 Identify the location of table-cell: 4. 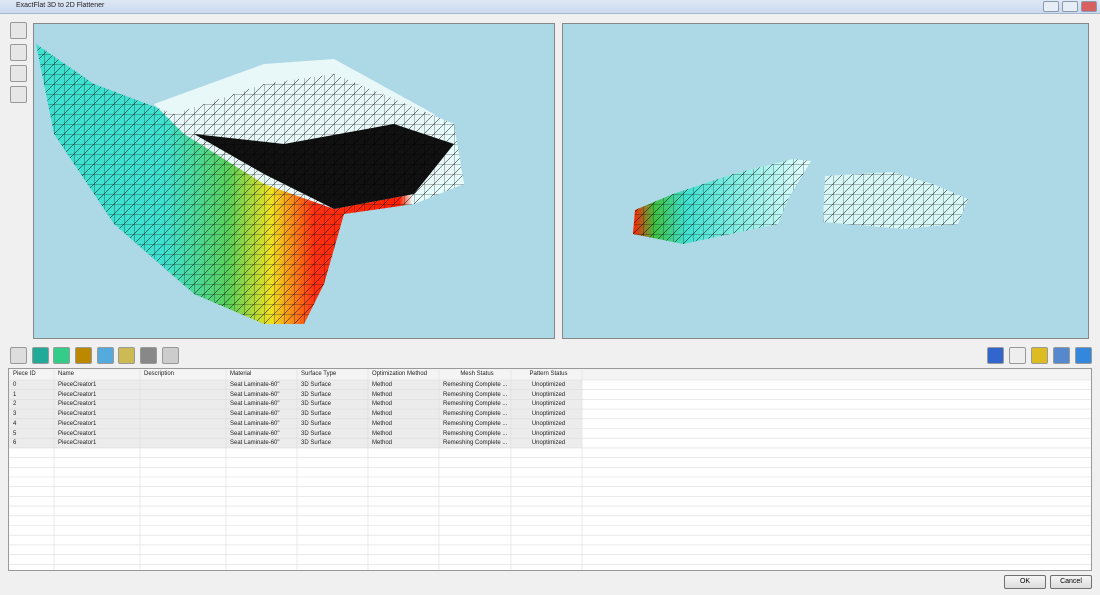
(15, 423).